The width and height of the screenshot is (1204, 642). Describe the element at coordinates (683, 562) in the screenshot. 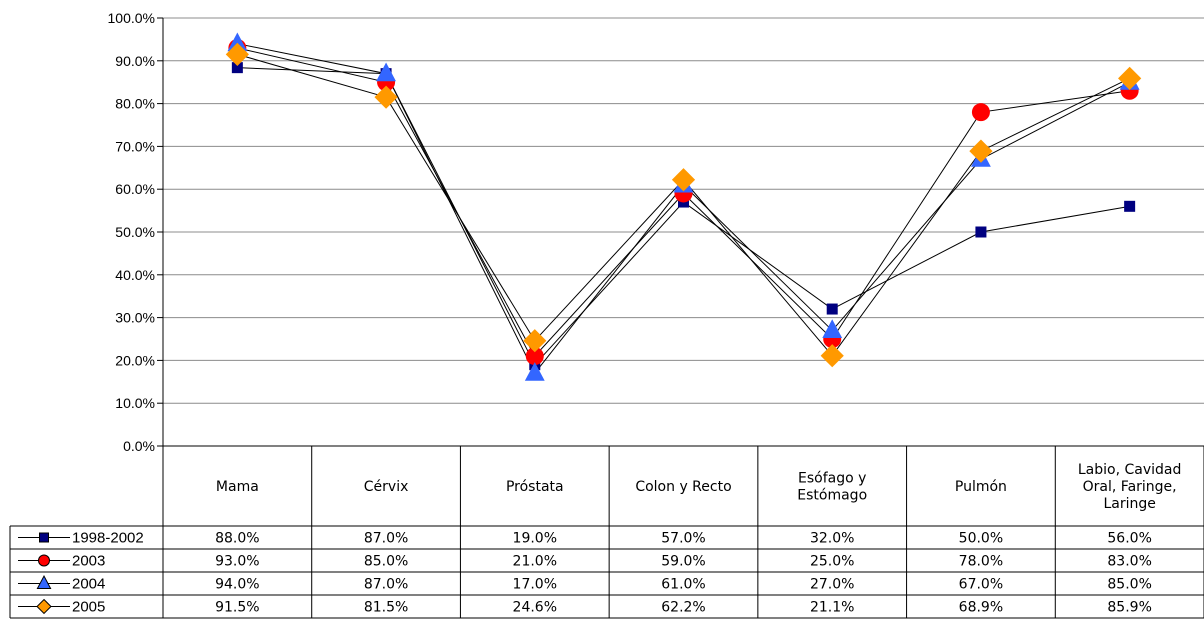

I see `data-label: 59.0%` at that location.